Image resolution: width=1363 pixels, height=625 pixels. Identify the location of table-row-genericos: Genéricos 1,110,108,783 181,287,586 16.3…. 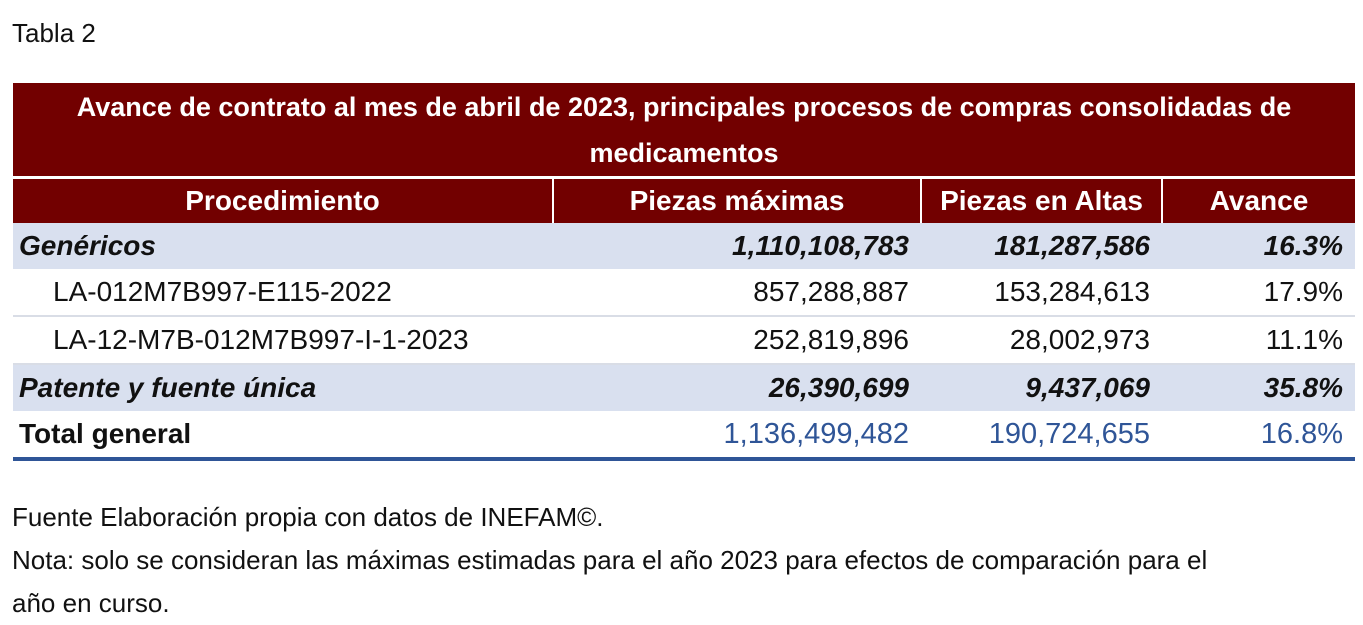
(684, 246).